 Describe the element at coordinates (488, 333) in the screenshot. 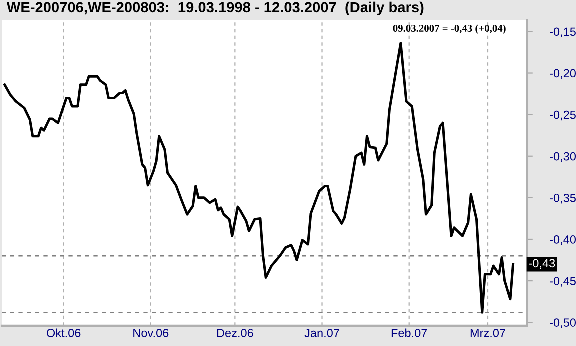

I see `x-tick-label: Mrz.07` at that location.